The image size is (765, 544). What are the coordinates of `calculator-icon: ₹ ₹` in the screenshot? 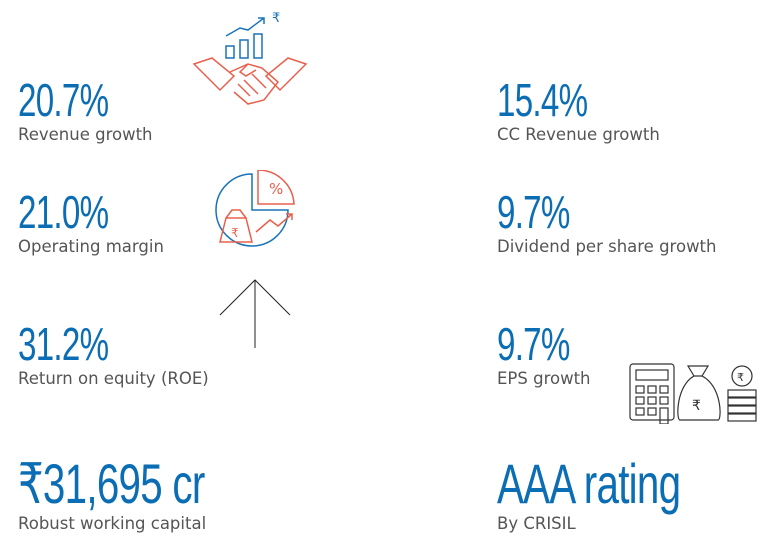 It's located at (693, 393).